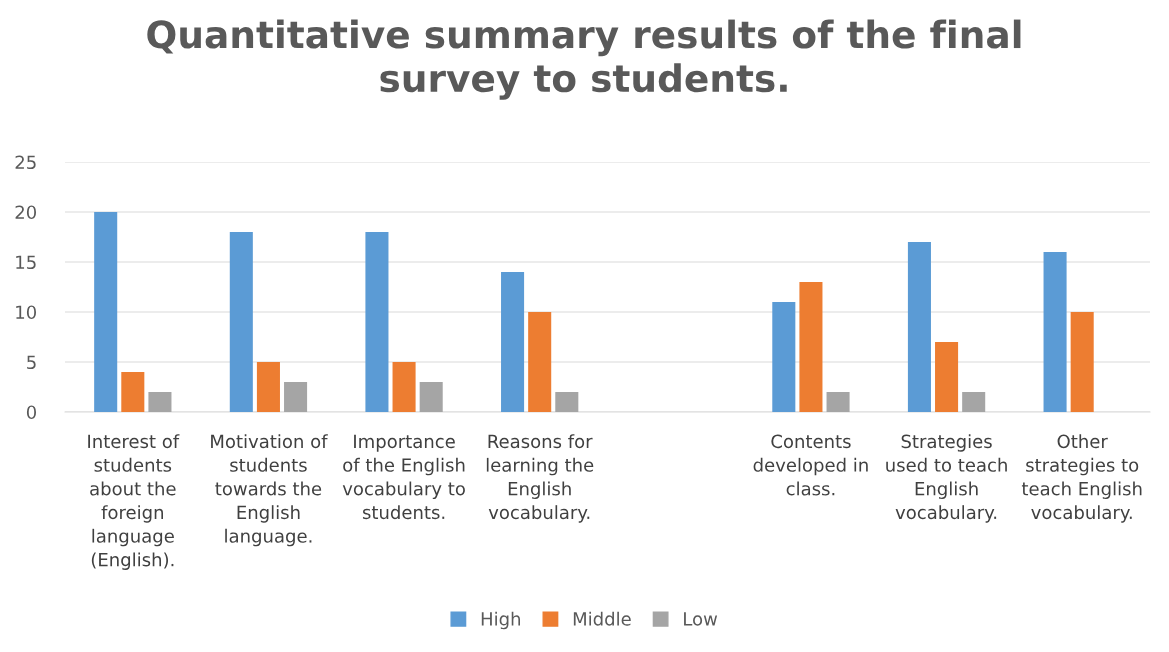 The height and width of the screenshot is (652, 1169). Describe the element at coordinates (500, 620) in the screenshot. I see `legend-label: High` at that location.